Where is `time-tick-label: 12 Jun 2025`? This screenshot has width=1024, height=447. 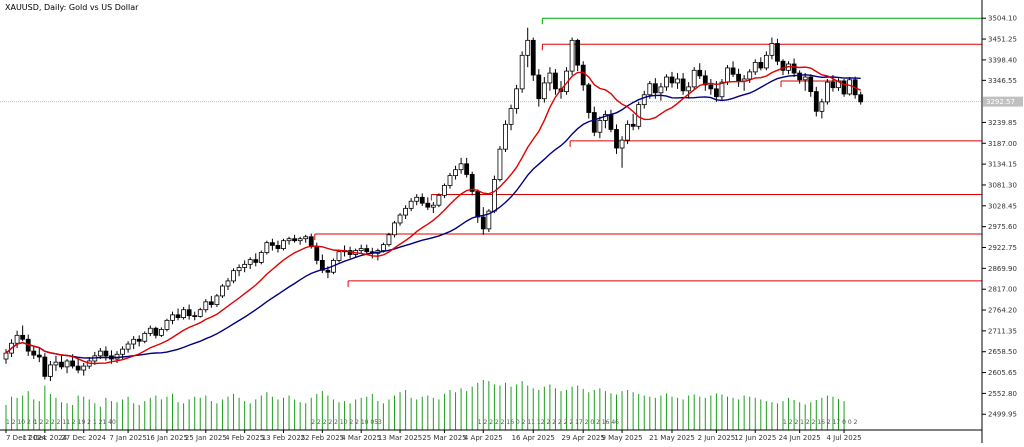 time-tick-label: 12 Jun 2025 is located at coordinates (755, 438).